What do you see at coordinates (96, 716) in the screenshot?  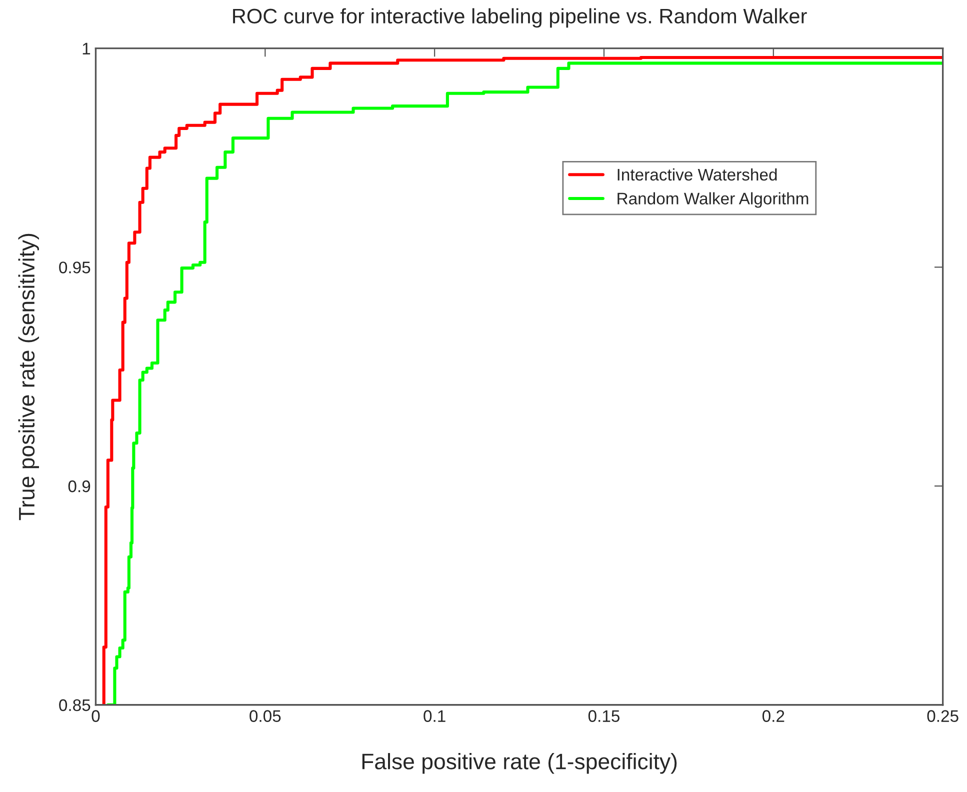 I see `x-tick-label: 0` at bounding box center [96, 716].